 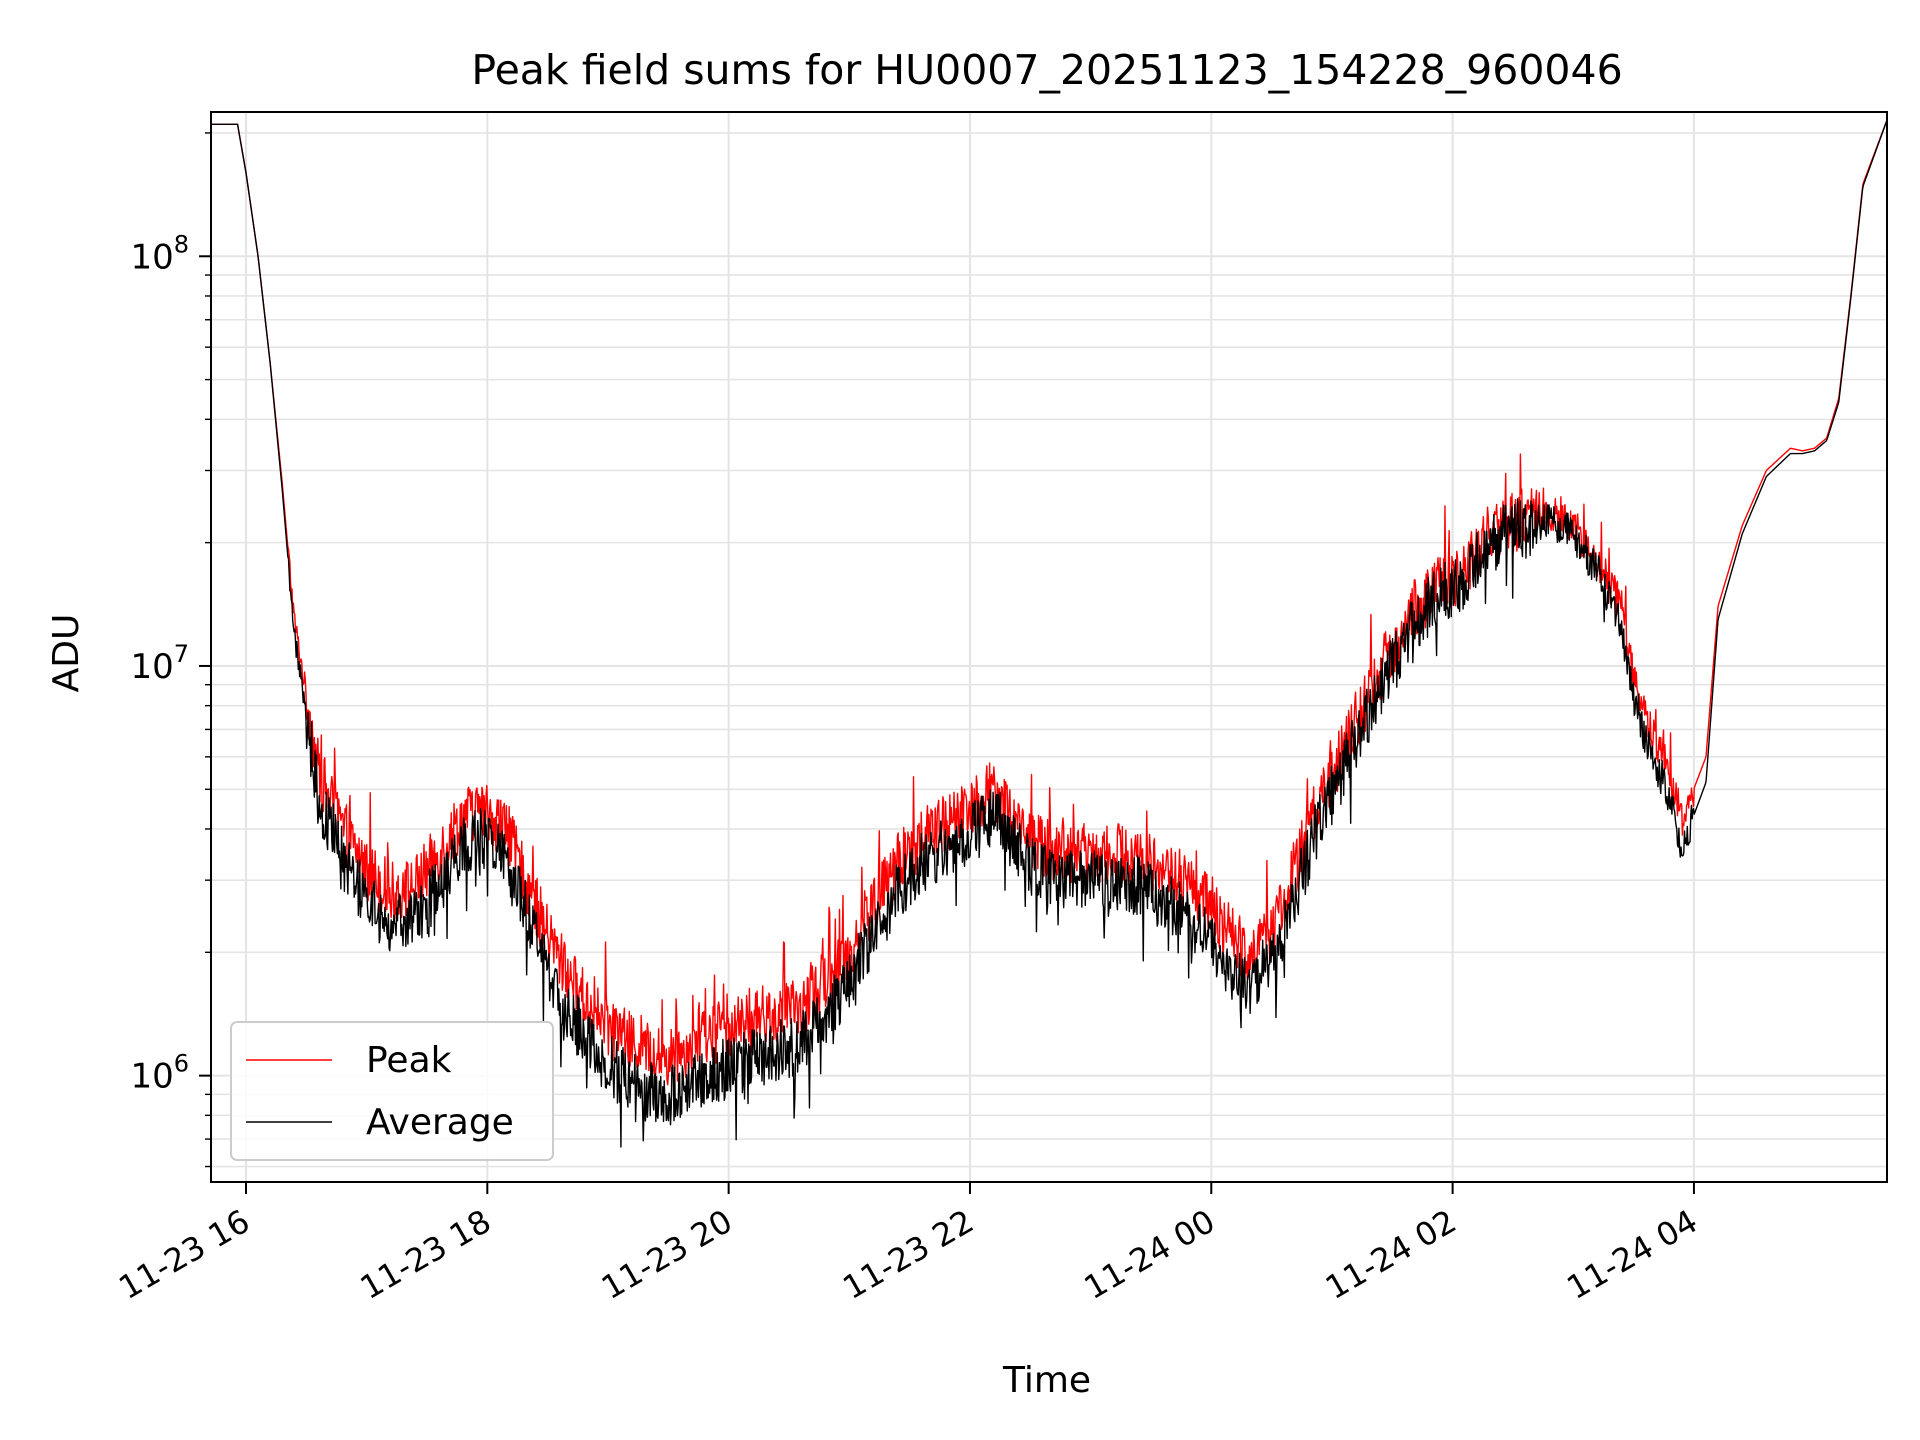 I want to click on legend-box, so click(x=392, y=1091).